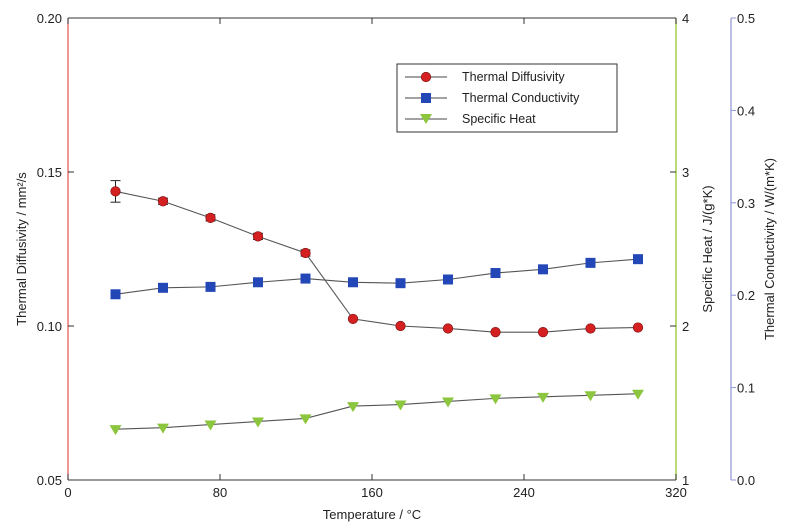 The image size is (790, 525). I want to click on conductivity-tick-label: 0.5, so click(746, 18).